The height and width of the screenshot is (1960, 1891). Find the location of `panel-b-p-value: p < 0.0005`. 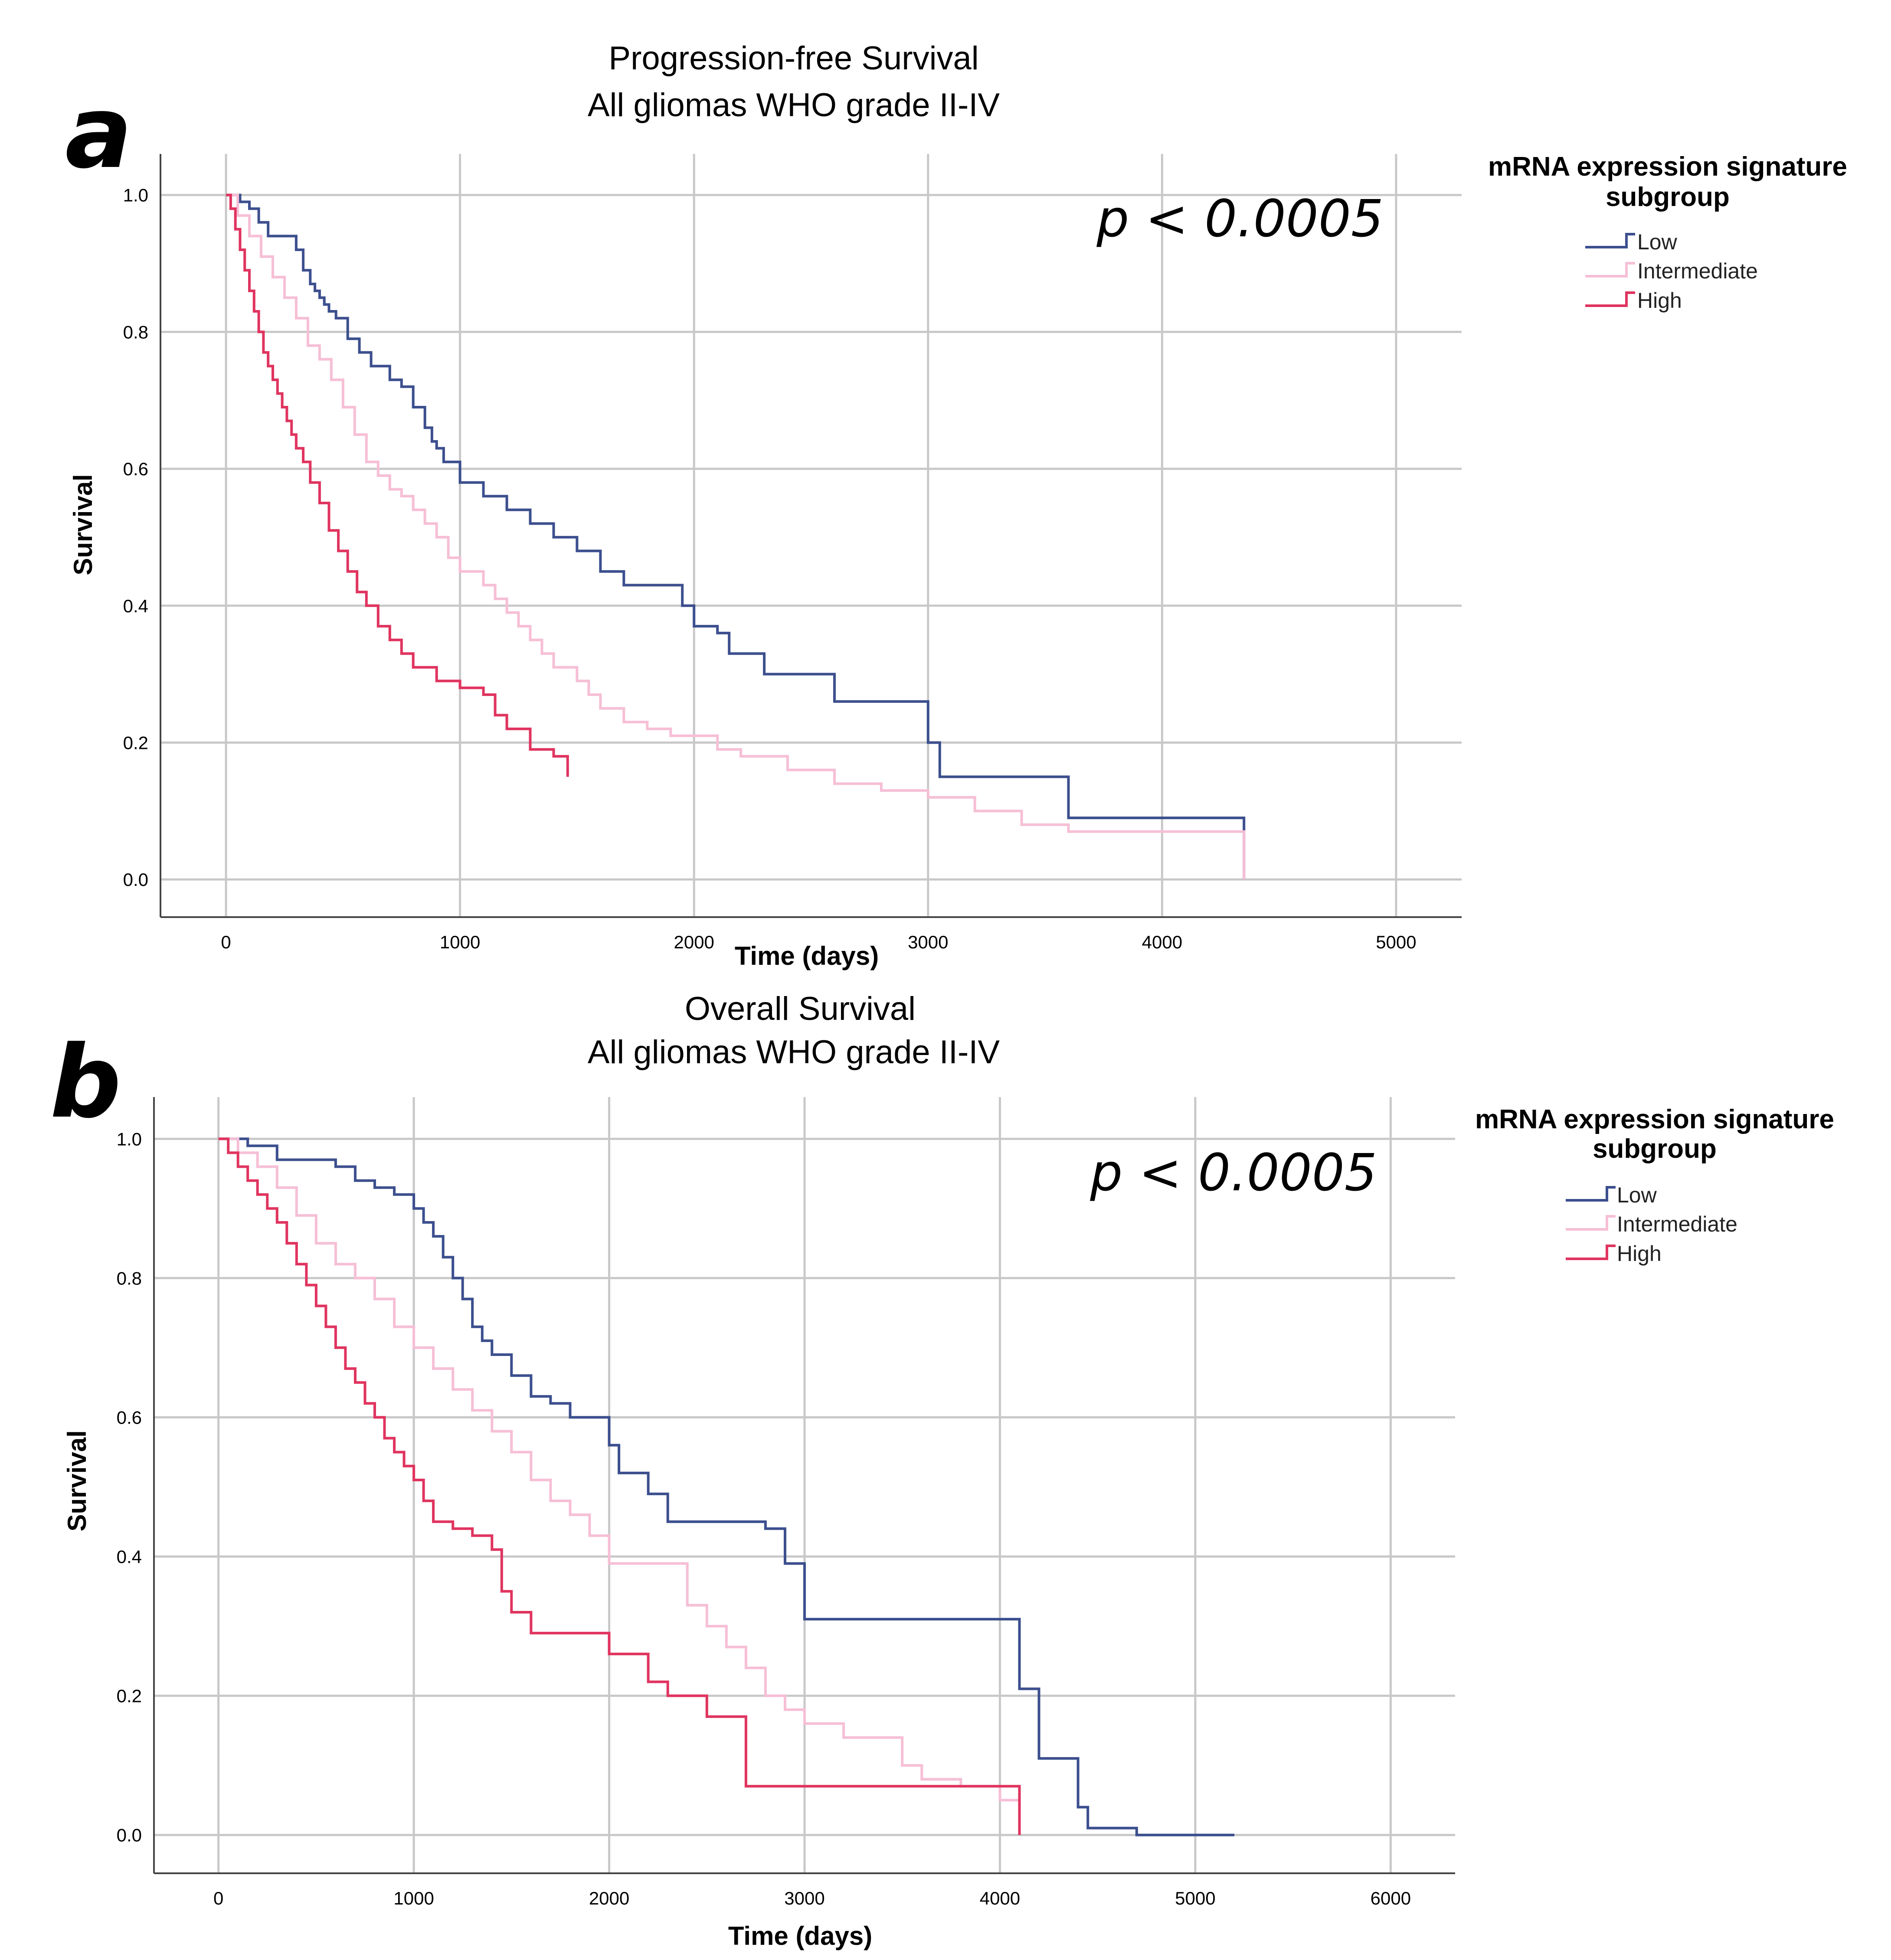

panel-b-p-value: p < 0.0005 is located at coordinates (1233, 1172).